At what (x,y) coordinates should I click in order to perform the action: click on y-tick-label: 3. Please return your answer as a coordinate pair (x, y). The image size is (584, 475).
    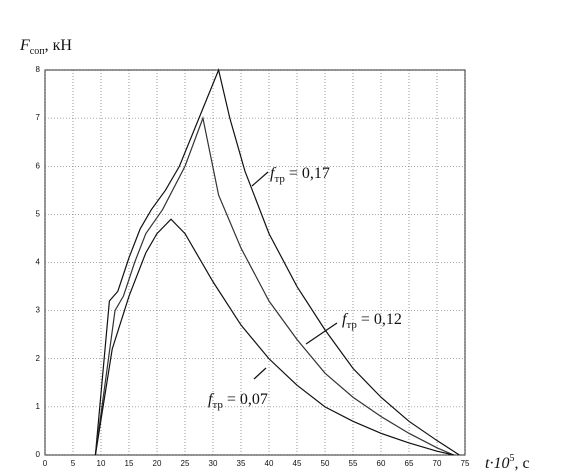
    Looking at the image, I should click on (38, 310).